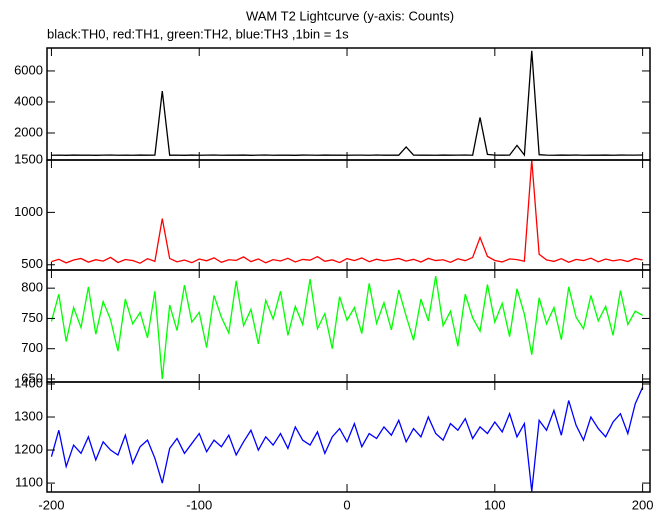 The image size is (669, 515). I want to click on y-tick-label: 1000, so click(28, 211).